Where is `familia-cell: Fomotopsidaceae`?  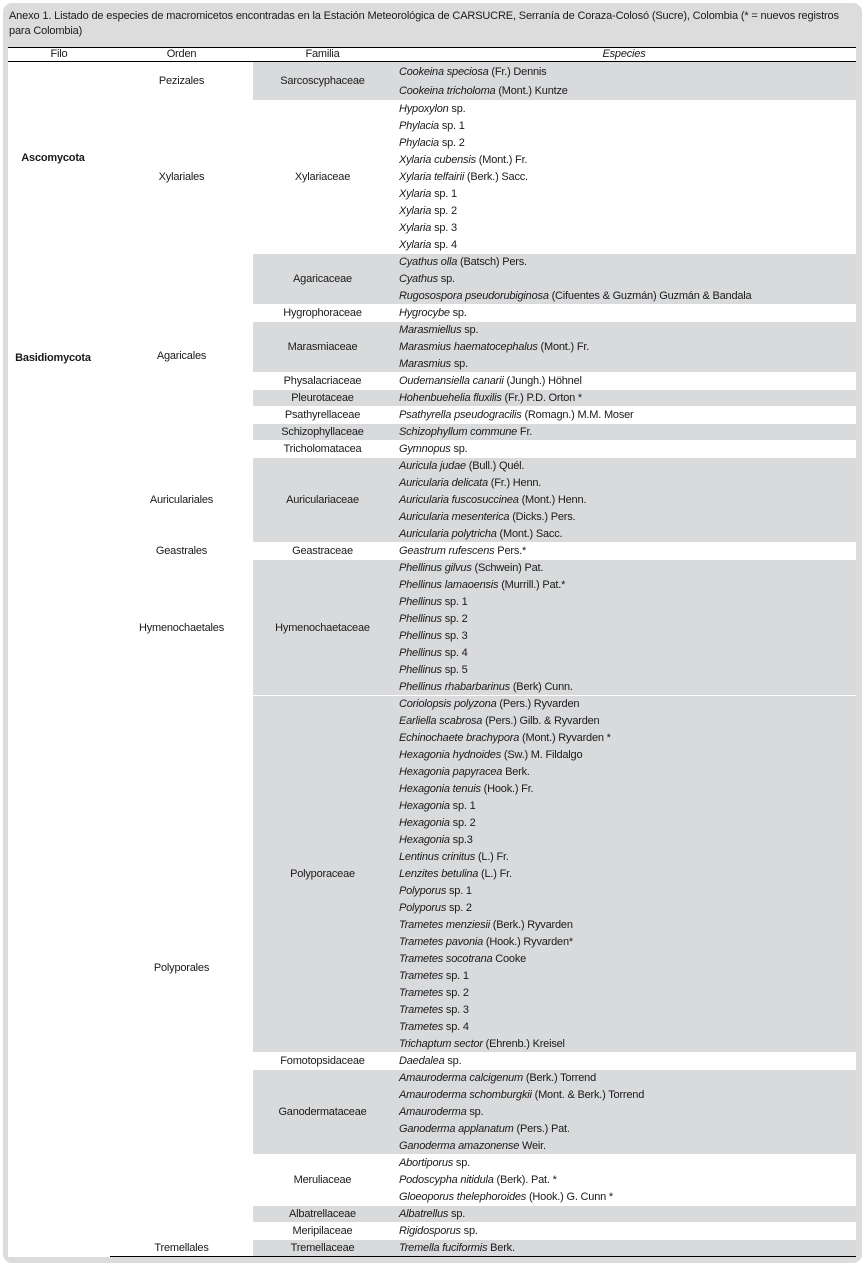
familia-cell: Fomotopsidaceae is located at coordinates (322, 1061).